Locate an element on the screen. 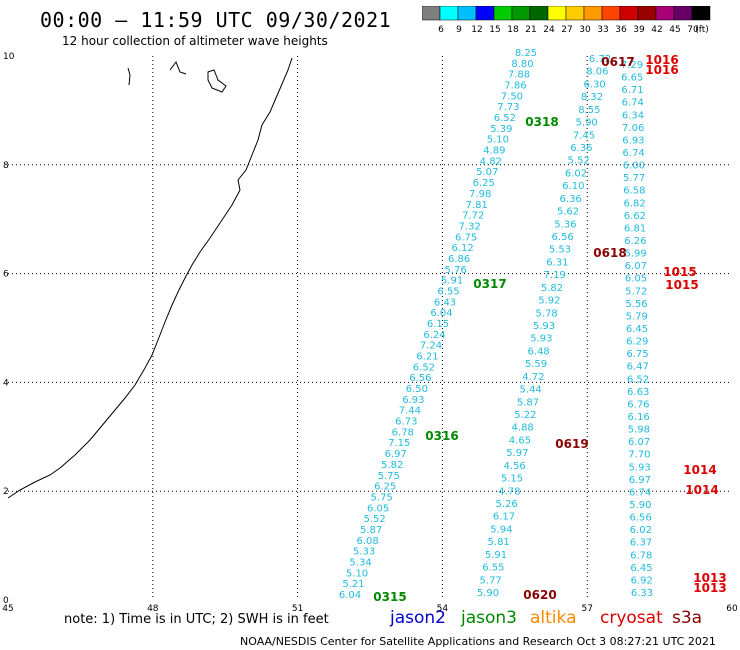 The image size is (740, 650). swh-value: 7.86 is located at coordinates (515, 86).